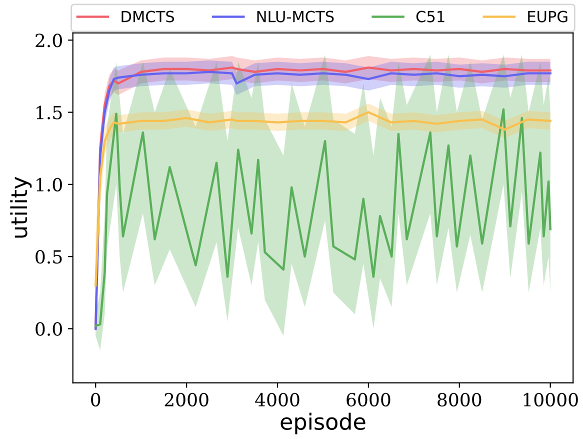 Image resolution: width=583 pixels, height=439 pixels. What do you see at coordinates (49, 113) in the screenshot?
I see `y-tick-label: 1.5` at bounding box center [49, 113].